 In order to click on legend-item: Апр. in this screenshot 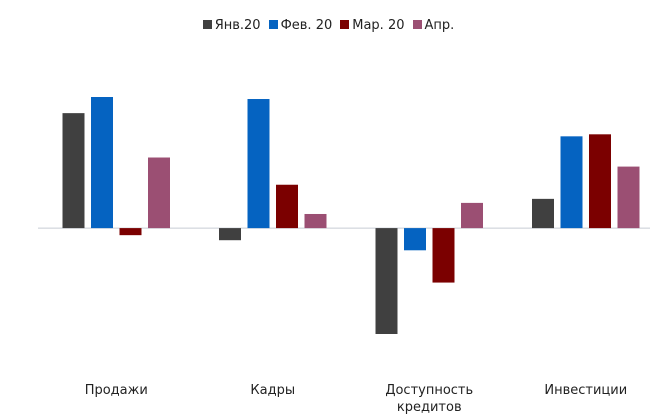, I will do `click(433, 25)`.